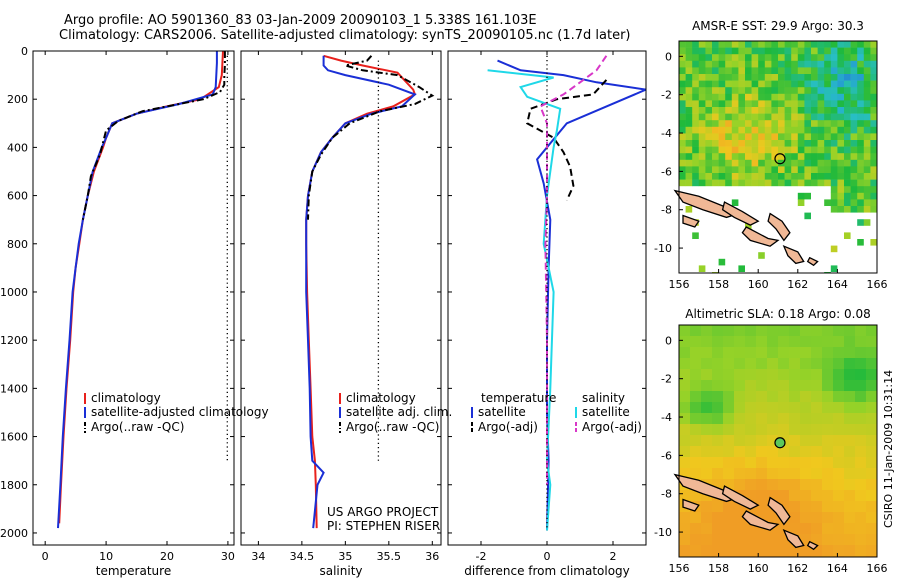  Describe the element at coordinates (481, 556) in the screenshot. I see `x-tick-label: -2` at that location.